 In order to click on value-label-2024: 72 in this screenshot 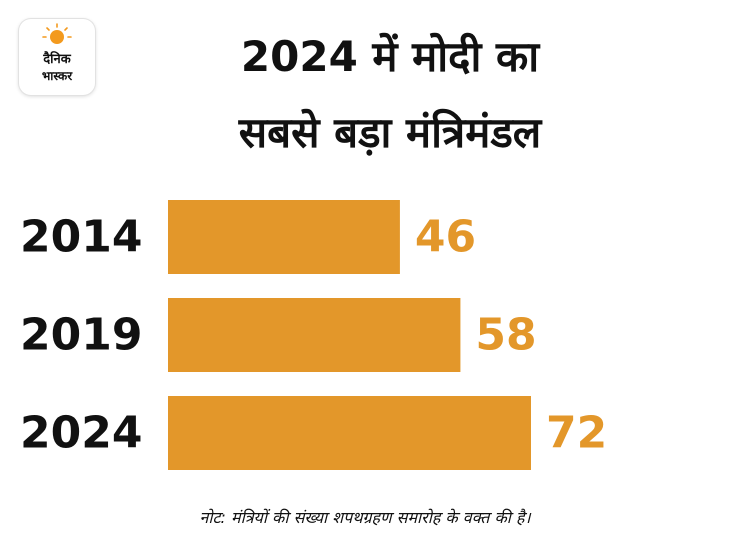, I will do `click(576, 433)`.